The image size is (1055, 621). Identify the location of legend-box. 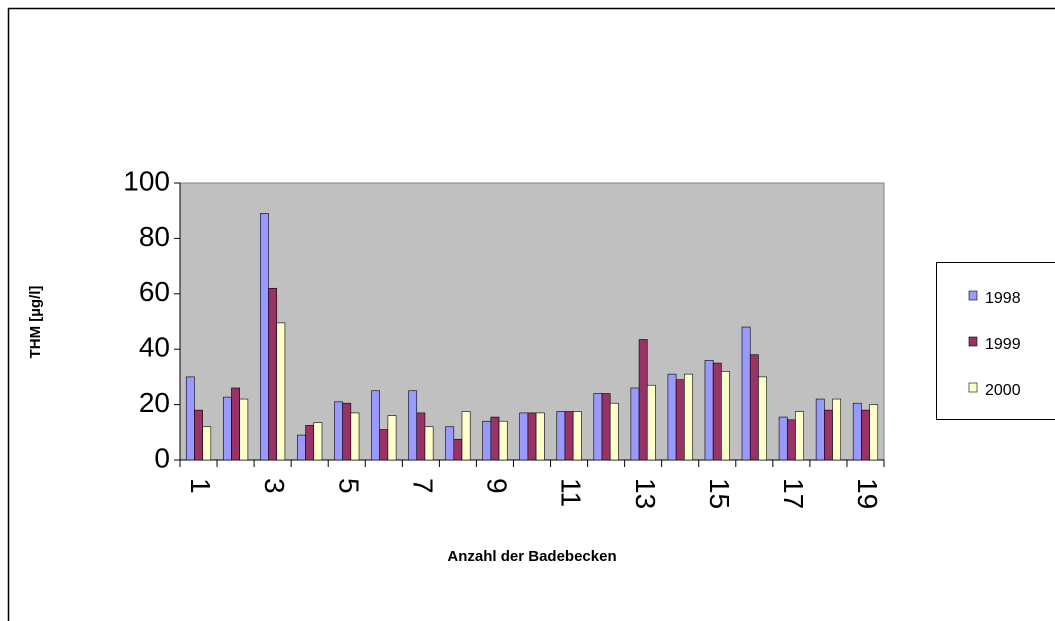
(995, 341).